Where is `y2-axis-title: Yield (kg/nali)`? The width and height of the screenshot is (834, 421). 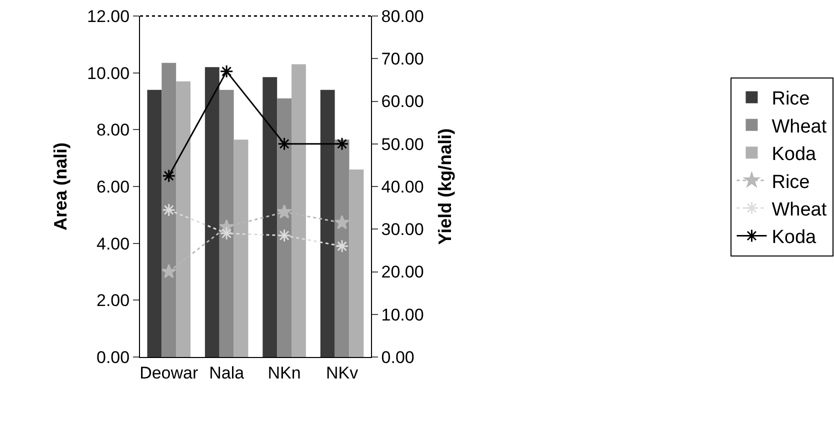 y2-axis-title: Yield (kg/nali) is located at coordinates (444, 186).